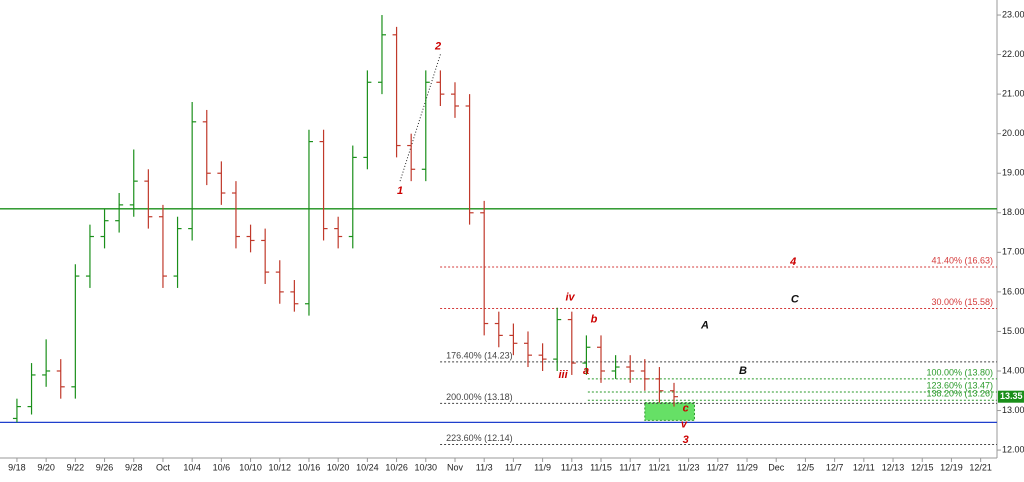 The width and height of the screenshot is (1024, 482). What do you see at coordinates (806, 467) in the screenshot?
I see `x-tick-label: 12/5` at bounding box center [806, 467].